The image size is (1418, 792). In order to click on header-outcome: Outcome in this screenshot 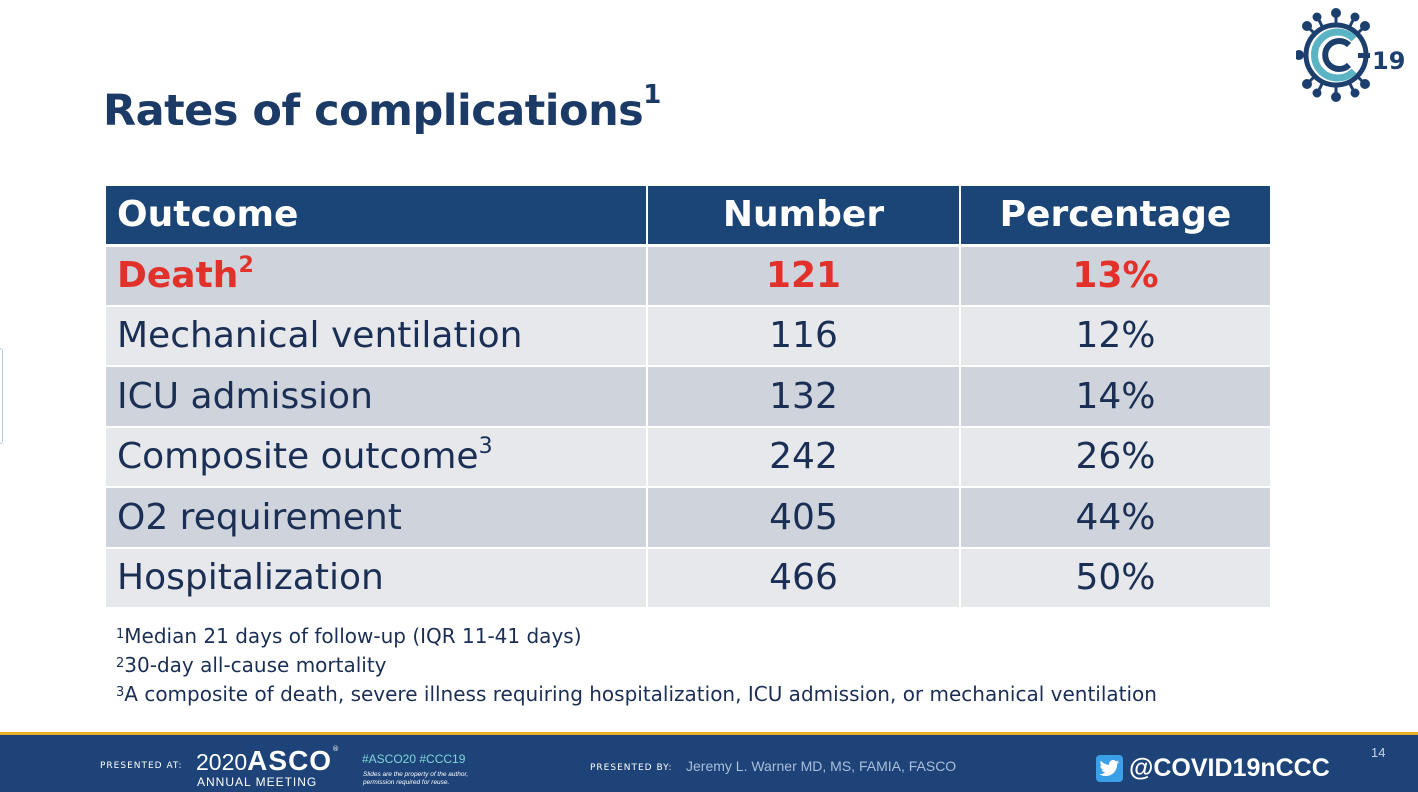, I will do `click(377, 216)`.